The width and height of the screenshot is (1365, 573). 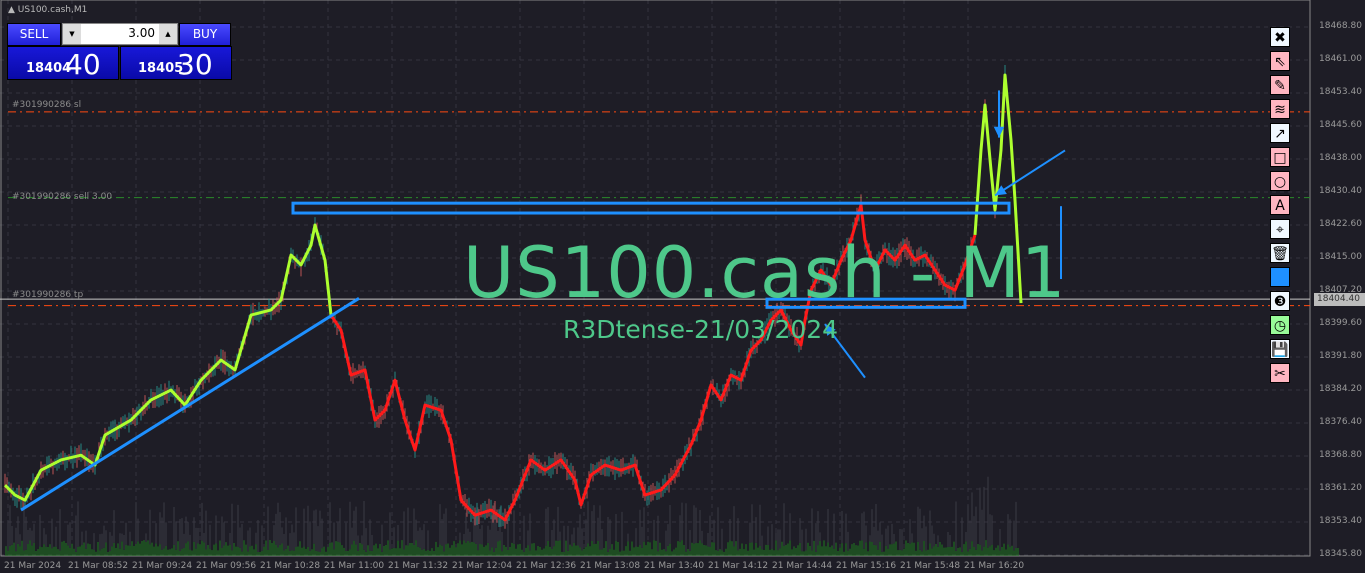 I want to click on time-tick: 21 Mar 14:44, so click(x=802, y=566).